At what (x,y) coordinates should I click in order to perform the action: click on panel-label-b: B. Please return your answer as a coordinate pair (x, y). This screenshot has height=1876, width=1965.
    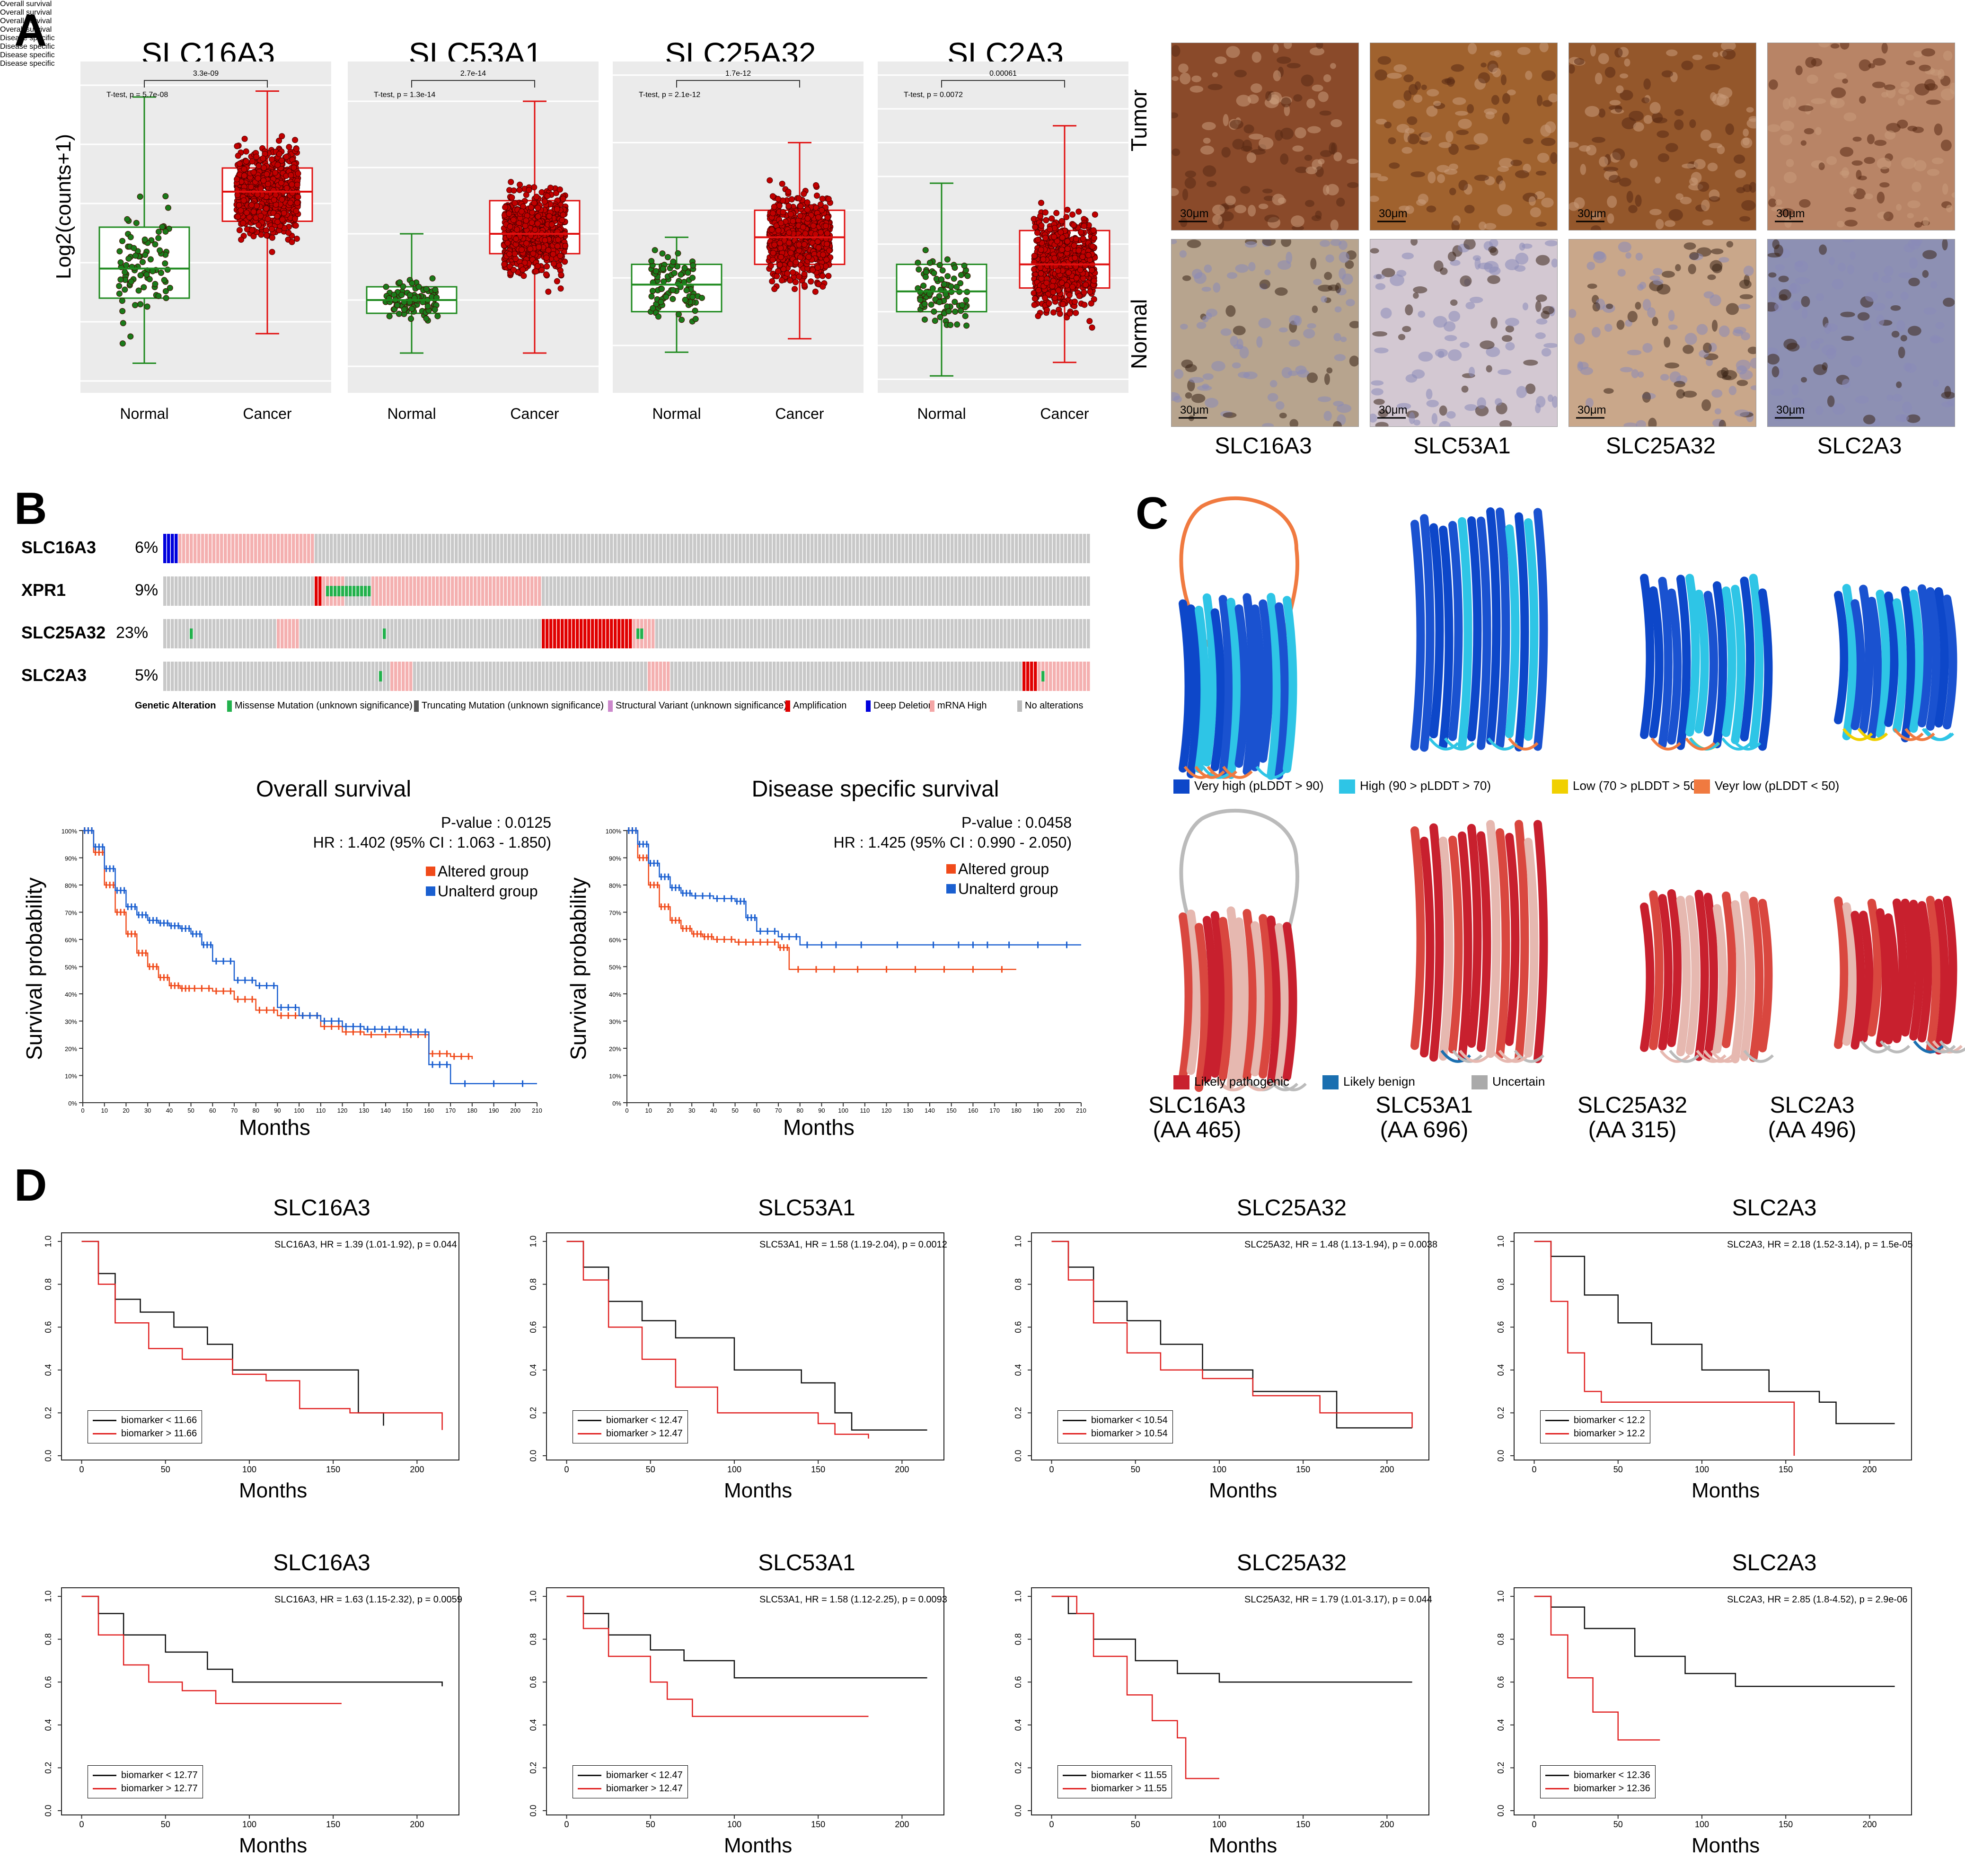
    Looking at the image, I should click on (30, 508).